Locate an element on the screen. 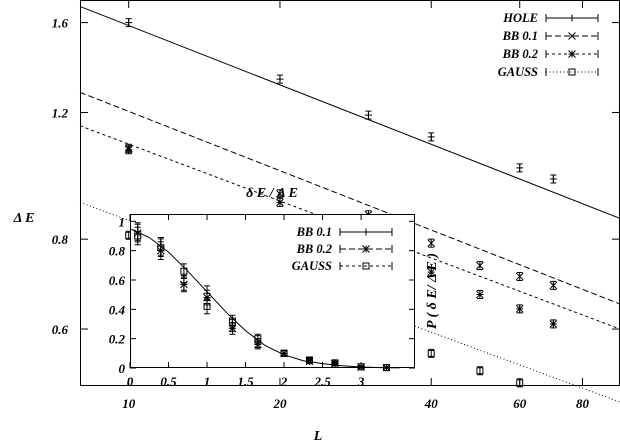 This screenshot has height=446, width=620. inset-legend-label: BB 0.1 is located at coordinates (314, 232).